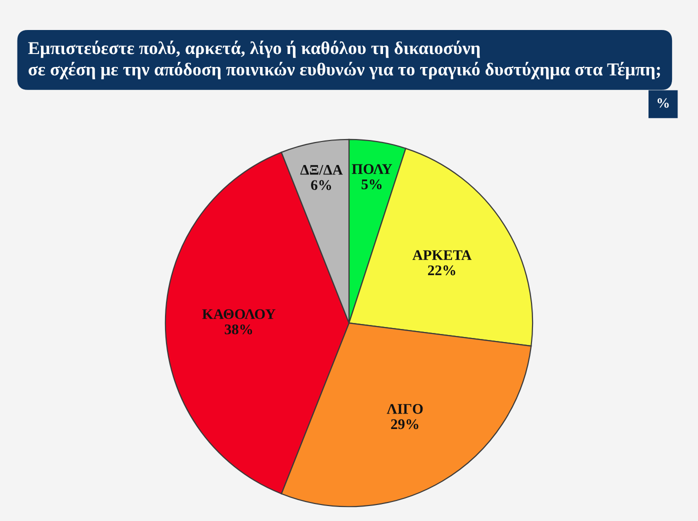 Image resolution: width=698 pixels, height=521 pixels. I want to click on data-label: 5%, so click(372, 184).